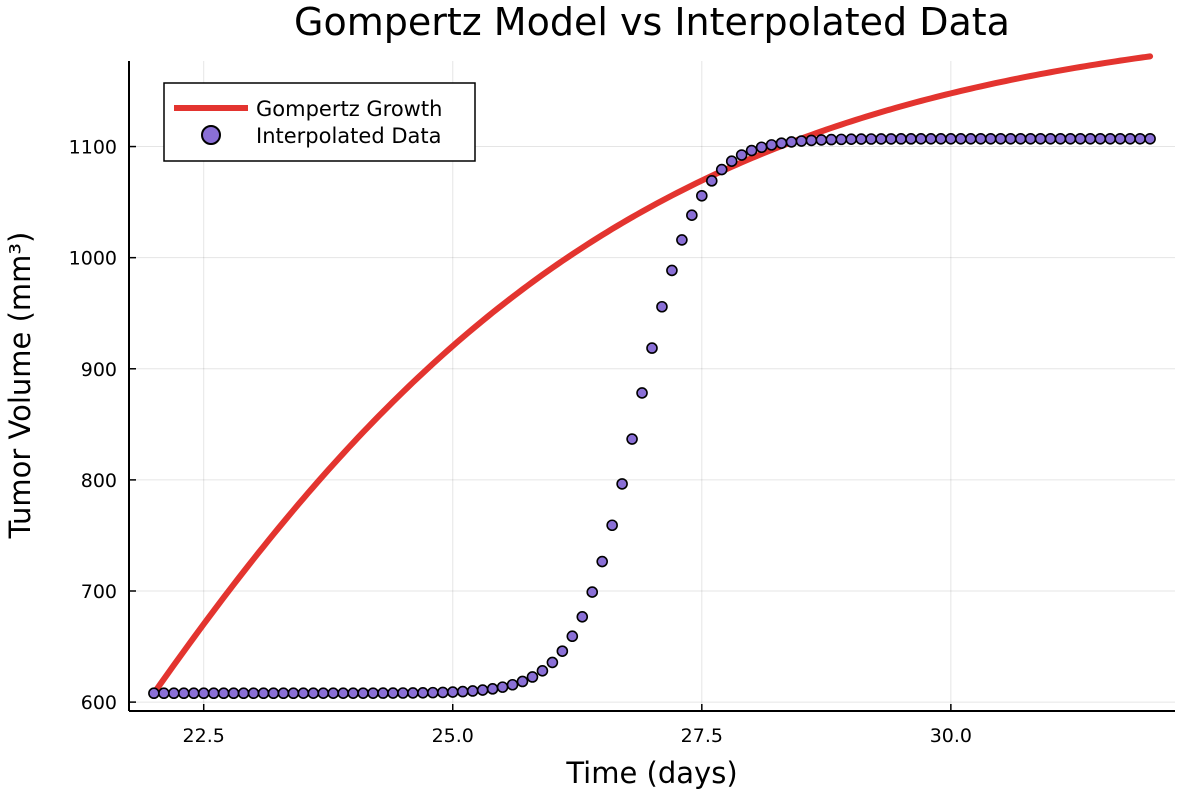 Image resolution: width=1190 pixels, height=800 pixels. Describe the element at coordinates (702, 736) in the screenshot. I see `x-tick-label: 27.5` at that location.